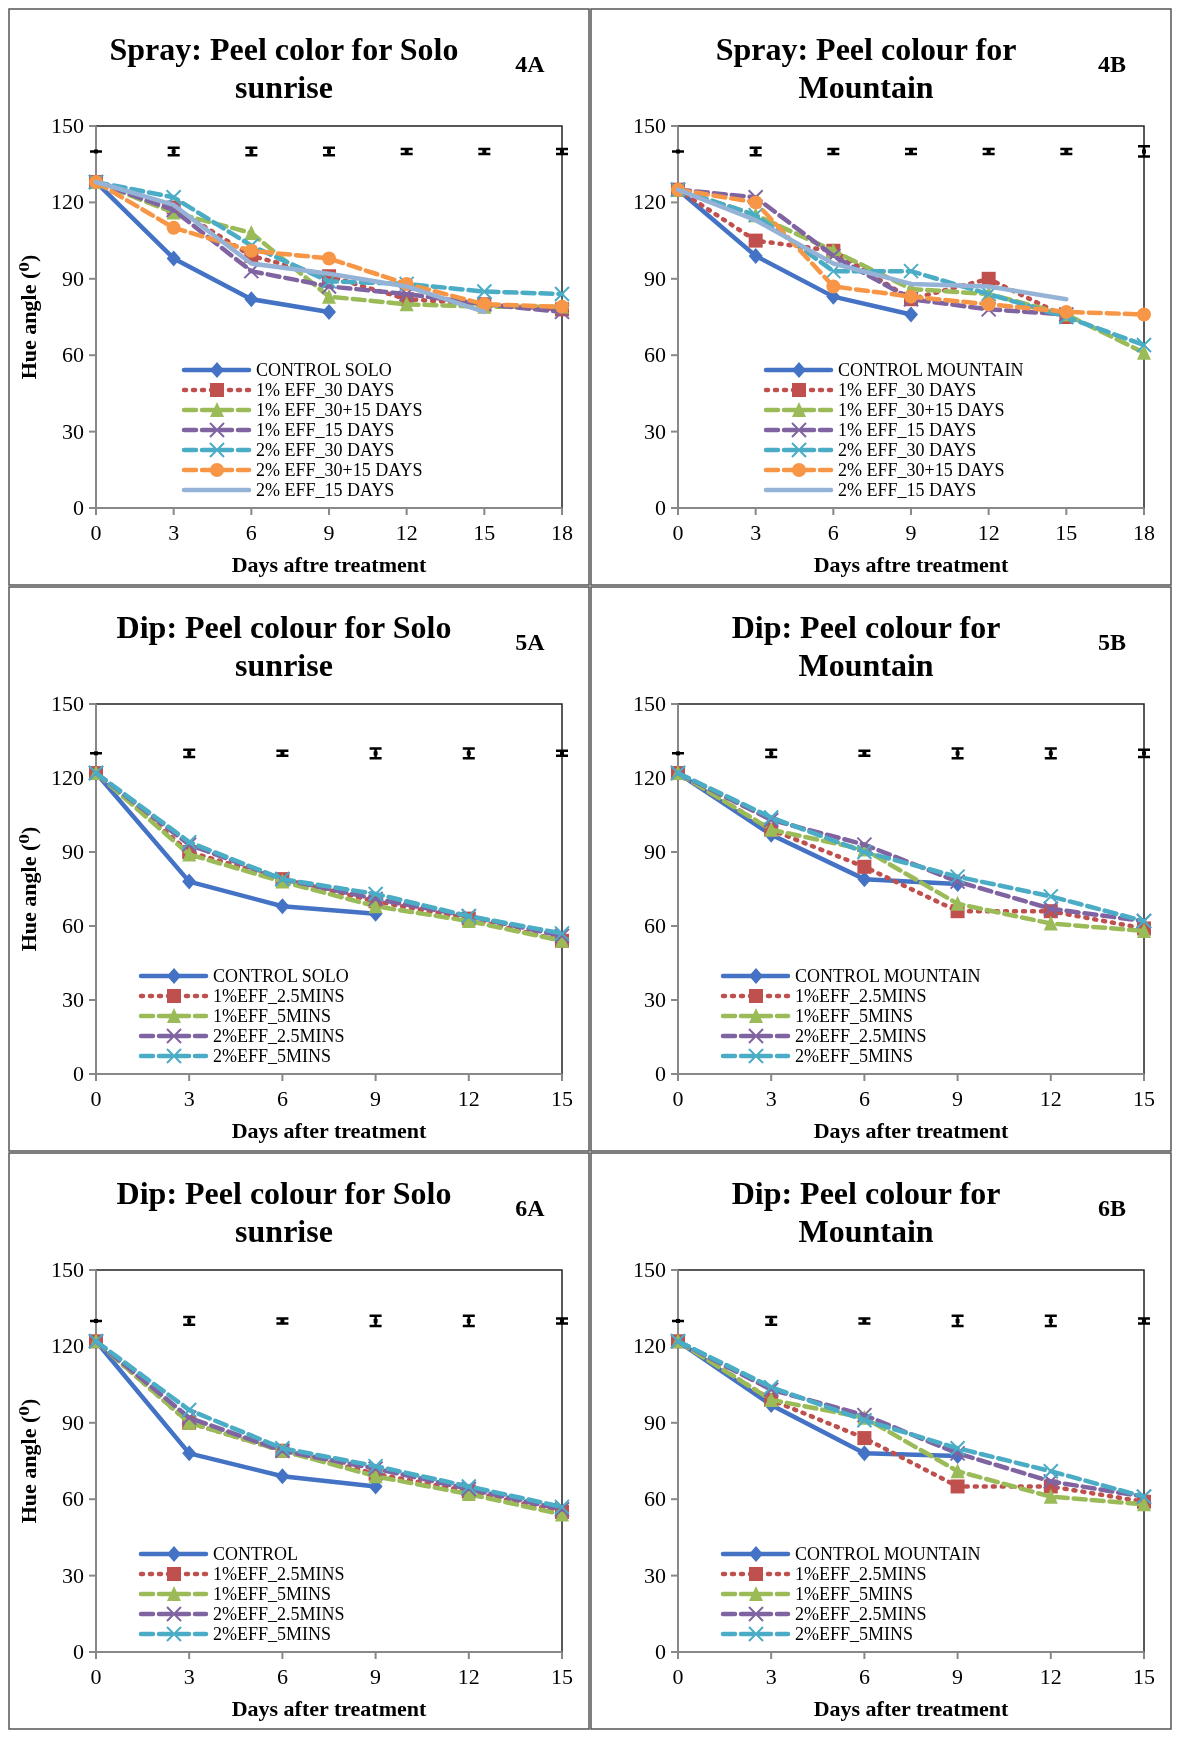 The image size is (1180, 1742). Describe the element at coordinates (931, 370) in the screenshot. I see `legend-label: CONTROL MOUNTAIN` at that location.